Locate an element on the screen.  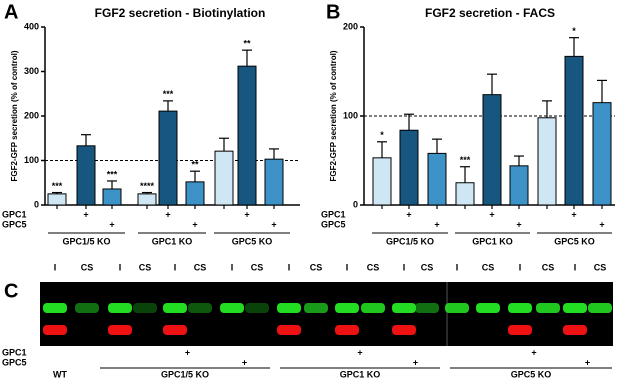
panel-letter: C is located at coordinates (11, 291).